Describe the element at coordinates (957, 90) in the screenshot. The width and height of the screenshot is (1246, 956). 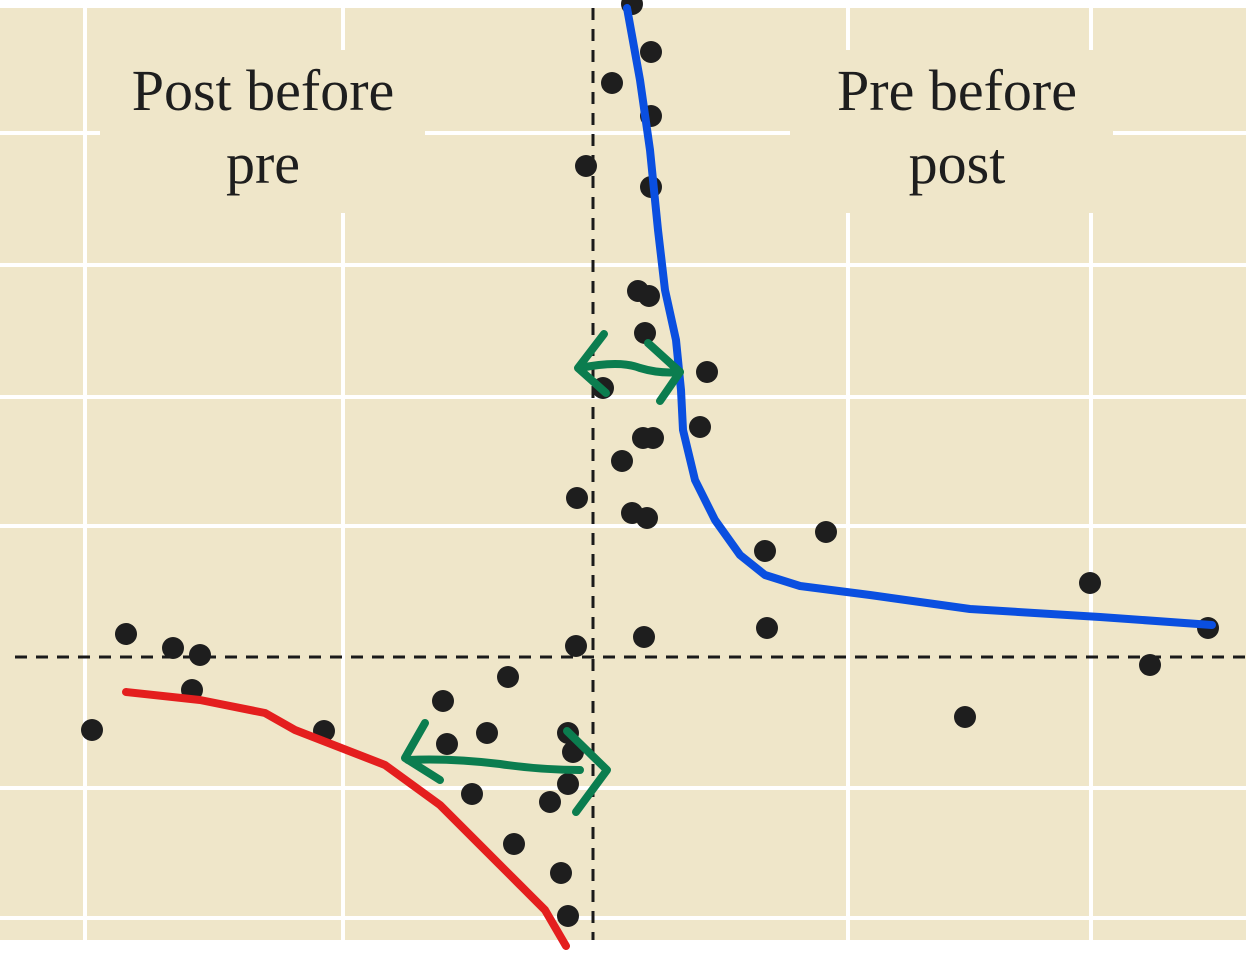
I see `right-label-line: Pre before` at that location.